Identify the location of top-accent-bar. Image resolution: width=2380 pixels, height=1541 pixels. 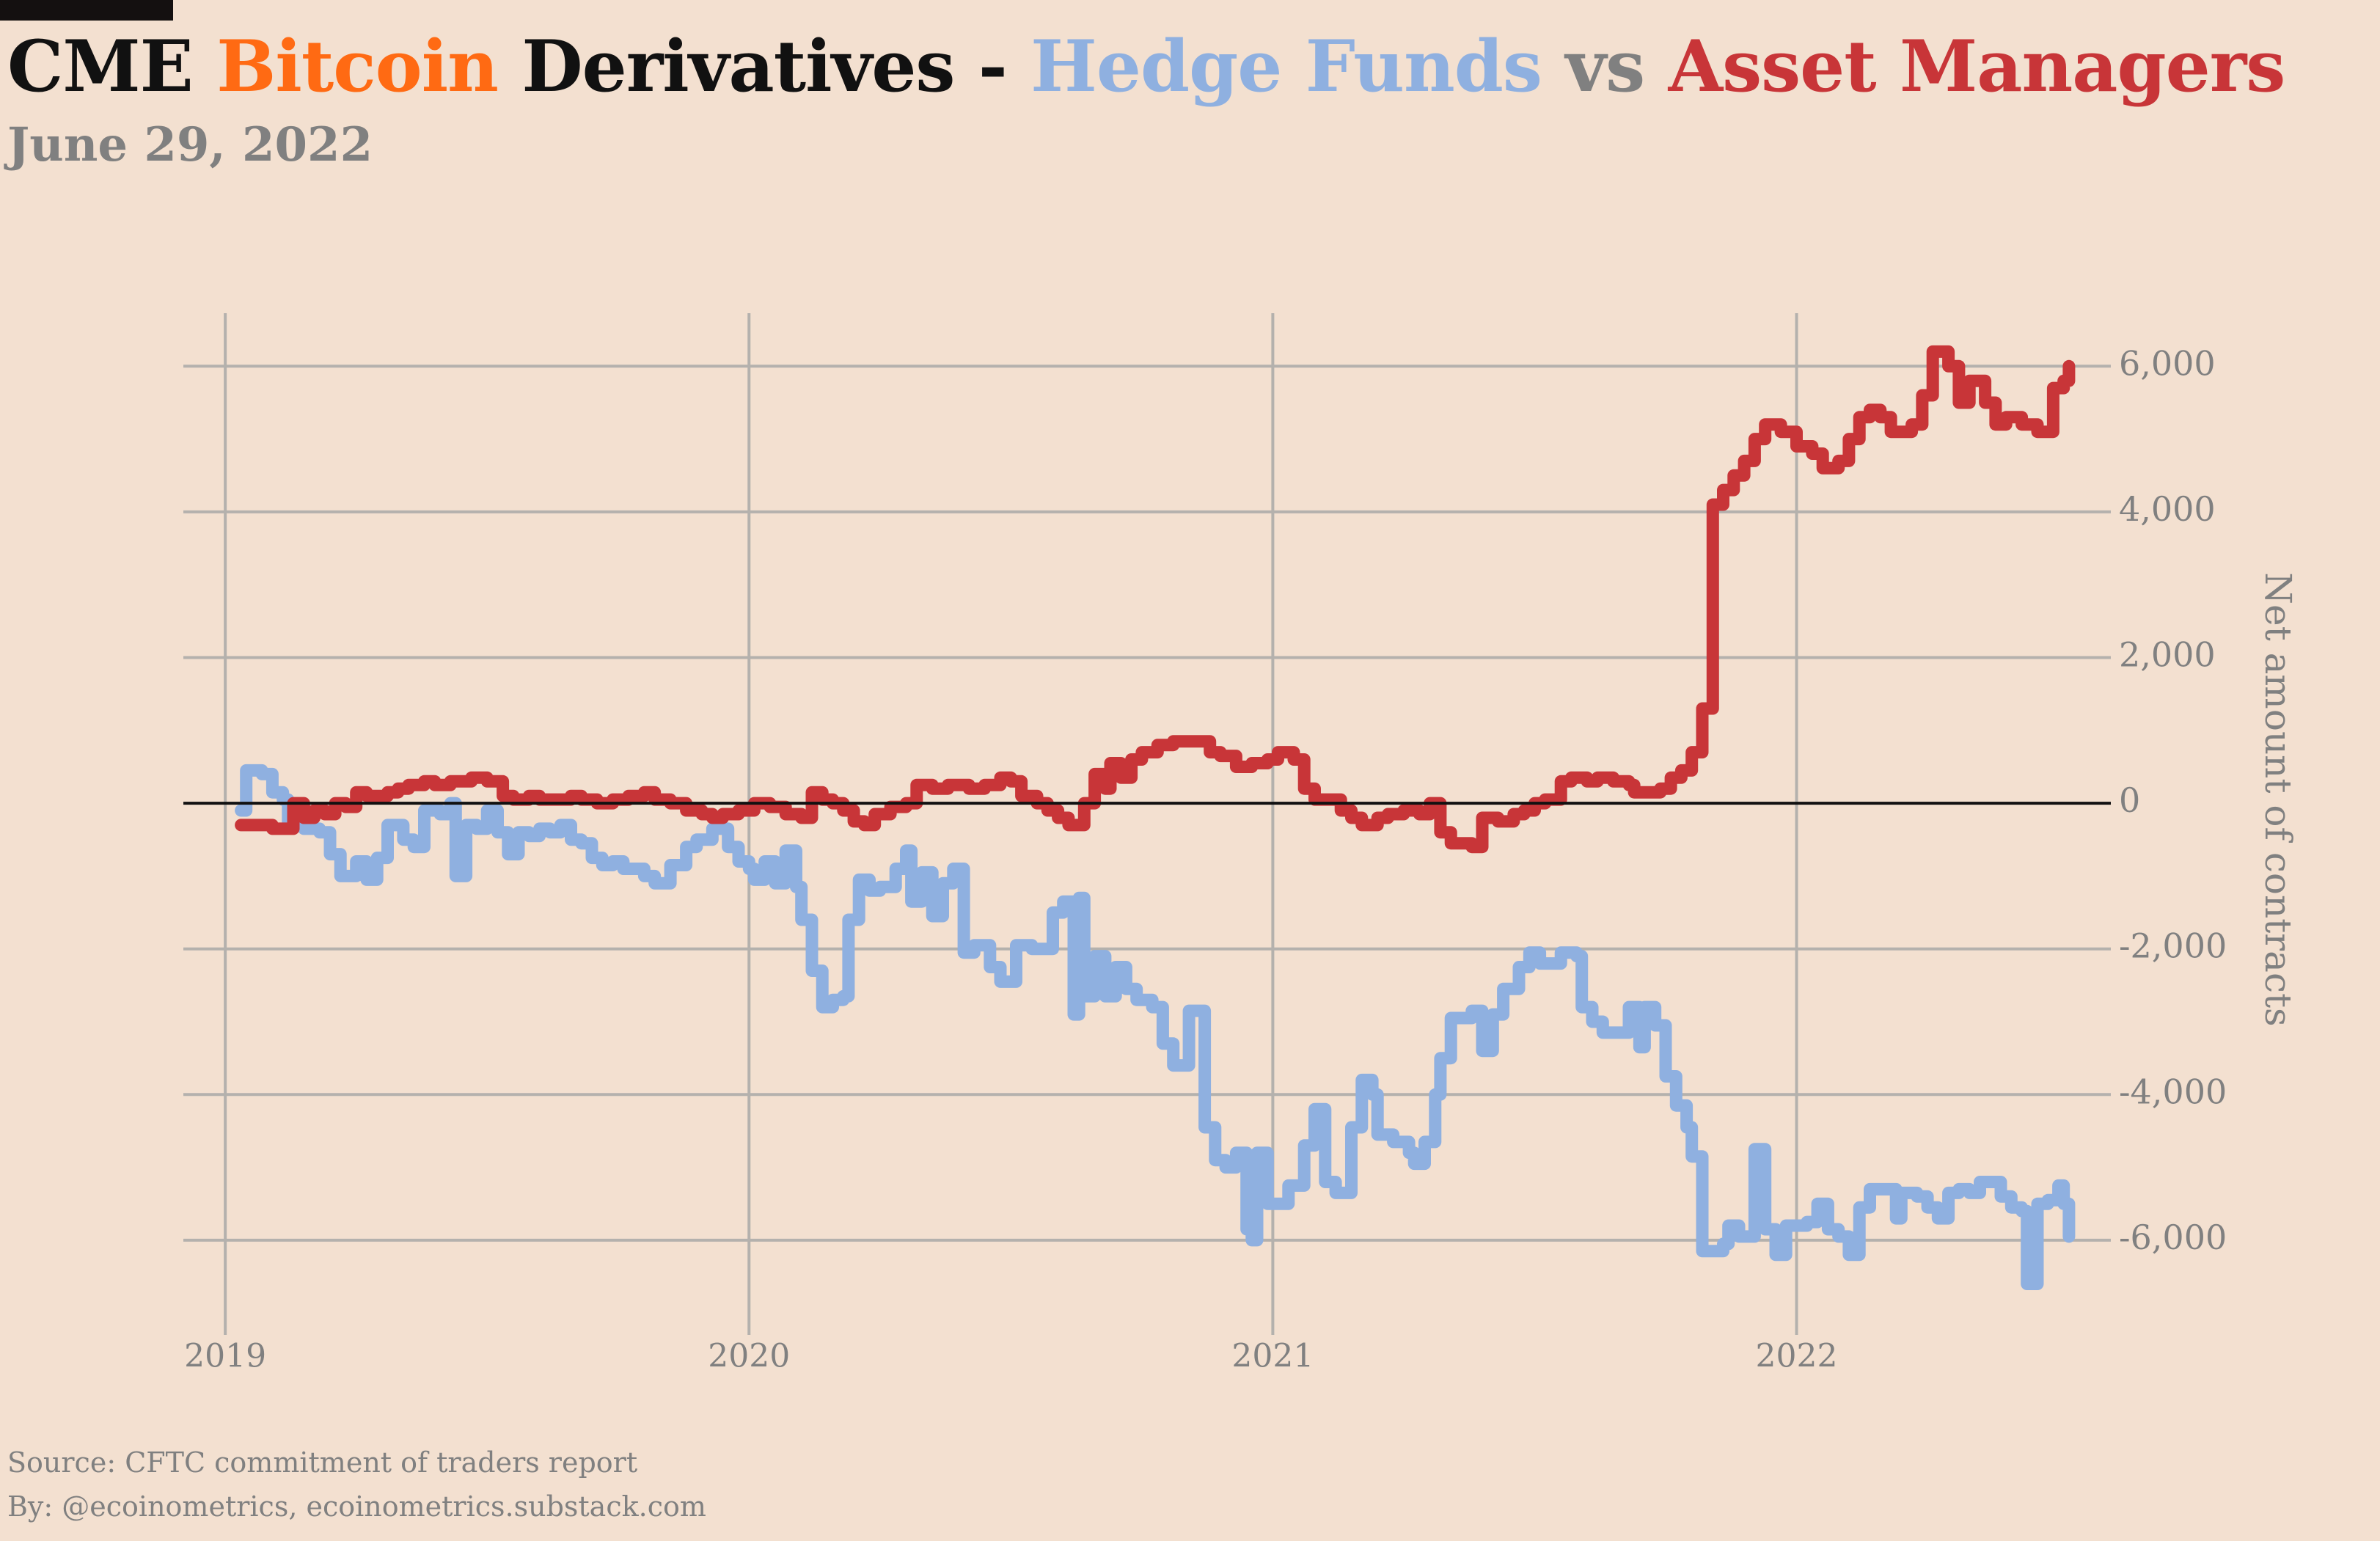
(87, 10).